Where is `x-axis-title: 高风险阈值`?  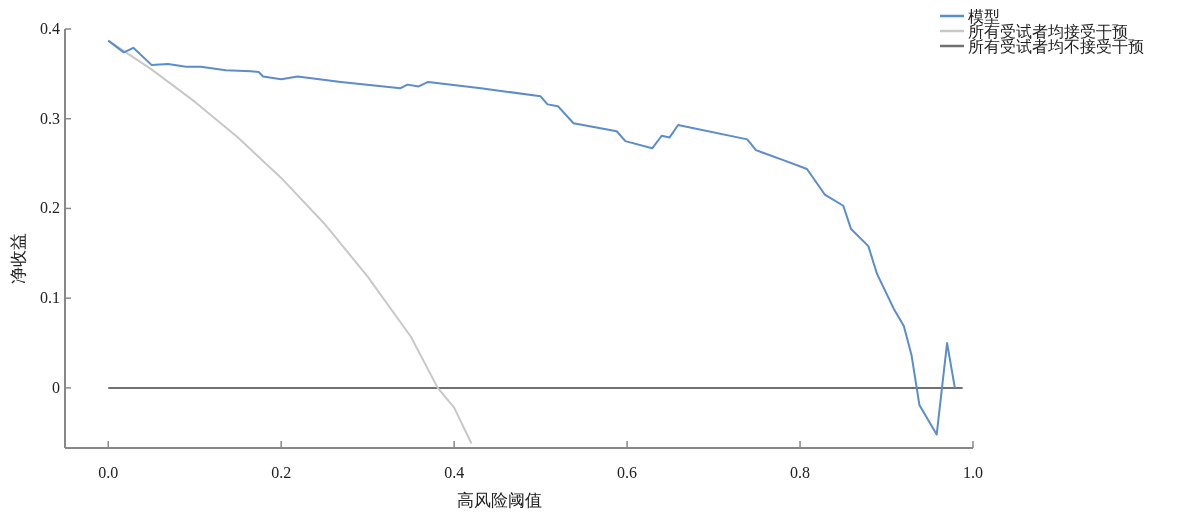
x-axis-title: 高风险阈值 is located at coordinates (499, 500).